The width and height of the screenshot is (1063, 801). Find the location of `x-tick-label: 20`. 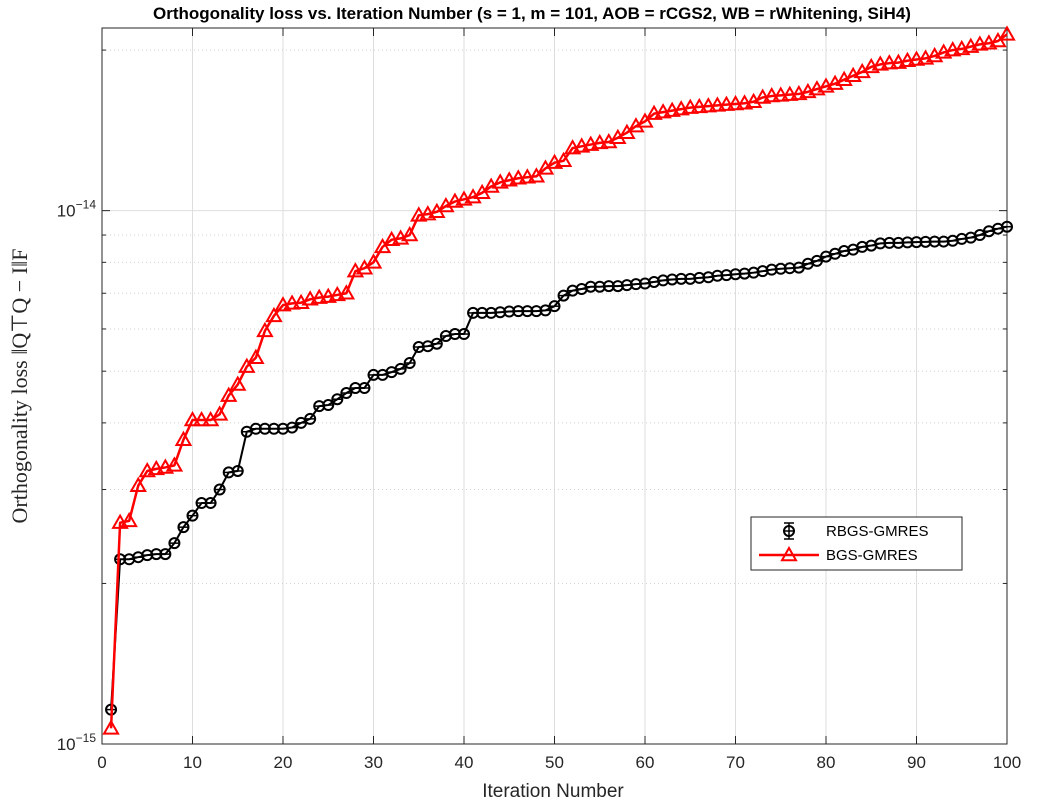

x-tick-label: 20 is located at coordinates (283, 762).